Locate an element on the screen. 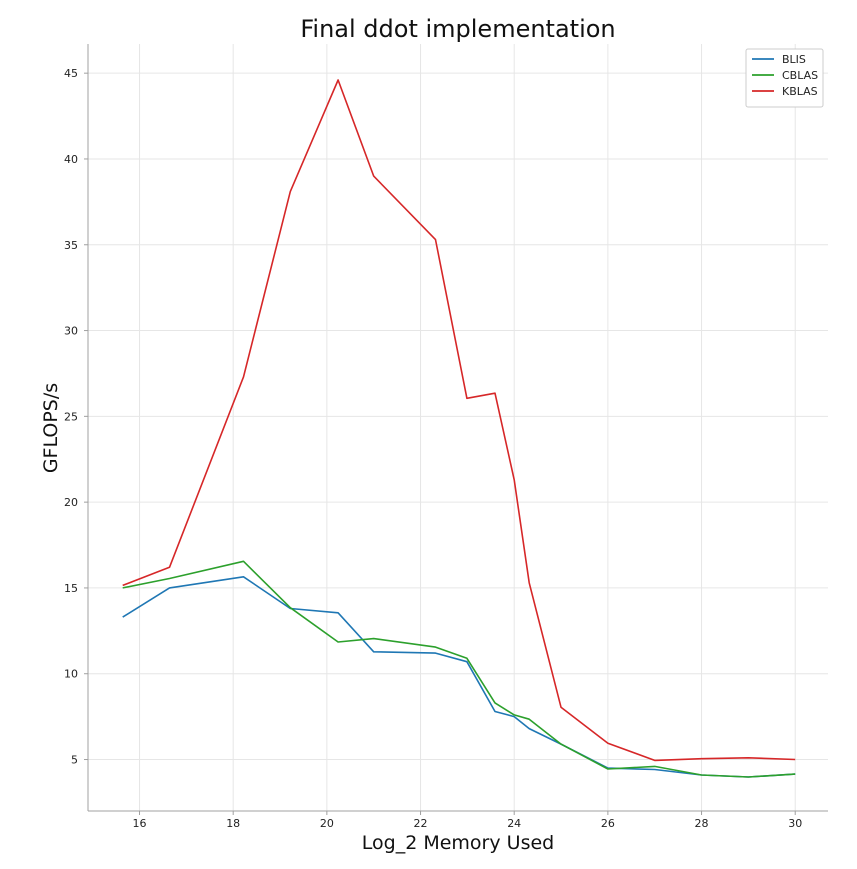 The width and height of the screenshot is (857, 869). legend-label: CBLAS is located at coordinates (800, 75).